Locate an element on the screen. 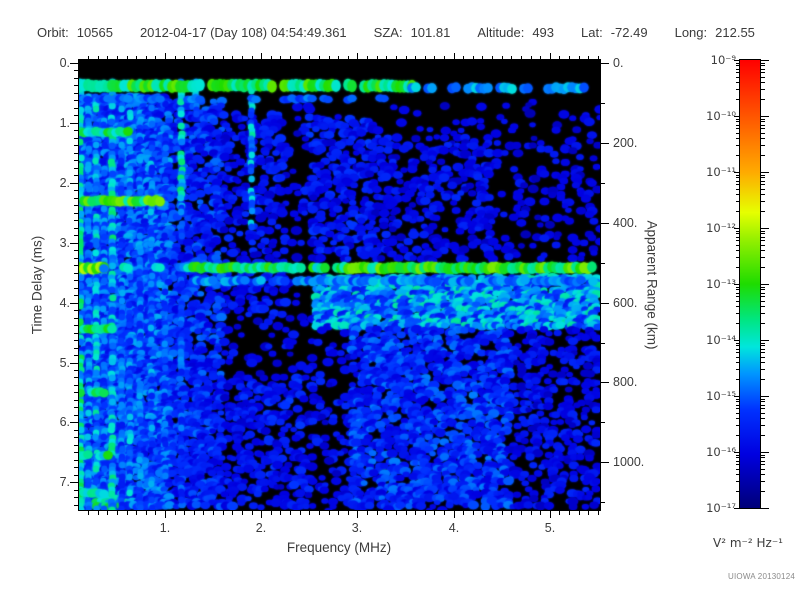 This screenshot has height=600, width=800. y-left-tick-label: 2. is located at coordinates (64, 183).